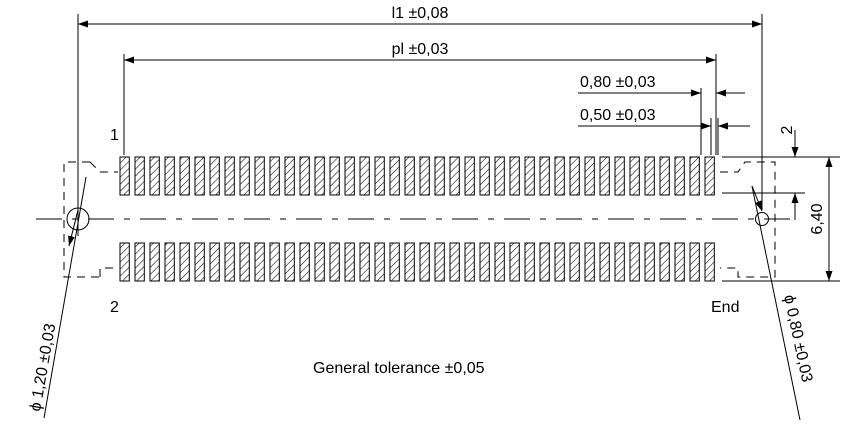 The height and width of the screenshot is (430, 843). I want to click on pad-width-dimension: 0,50 ±0,03, so click(664, 131).